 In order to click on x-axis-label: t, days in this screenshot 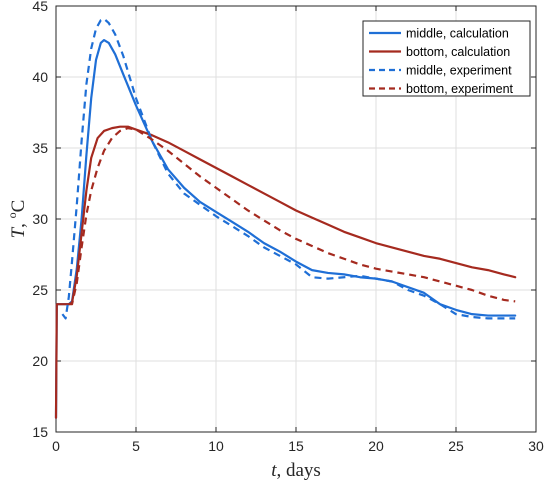, I will do `click(296, 470)`.